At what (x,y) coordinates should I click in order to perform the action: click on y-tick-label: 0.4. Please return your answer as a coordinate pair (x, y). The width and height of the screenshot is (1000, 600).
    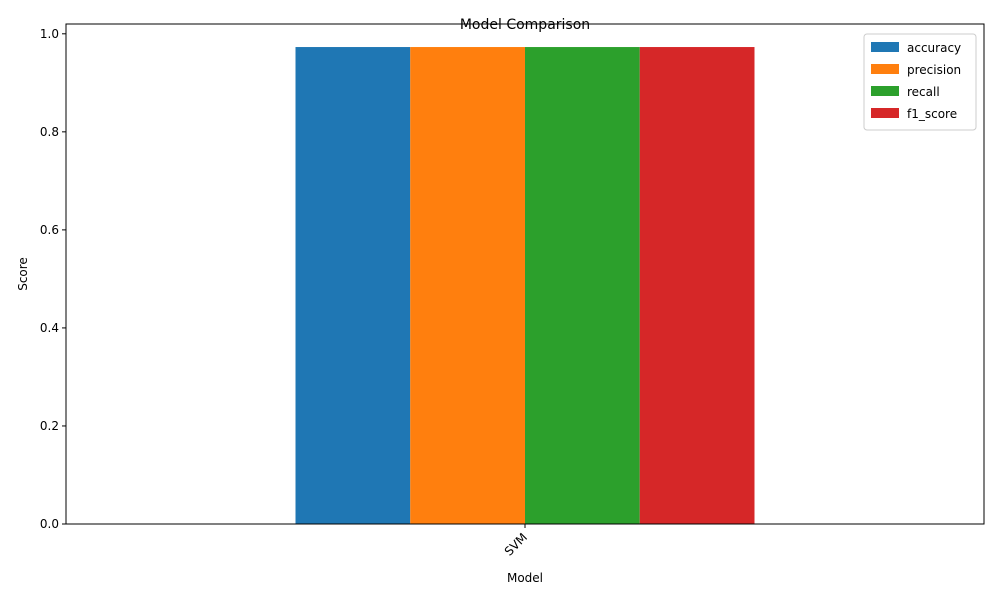
    Looking at the image, I should click on (49, 328).